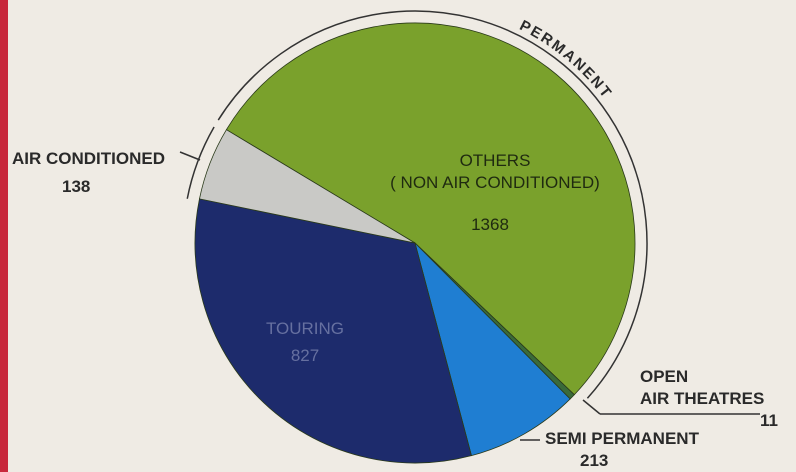 This screenshot has height=472, width=796. I want to click on bracket-arc, so click(200, 162).